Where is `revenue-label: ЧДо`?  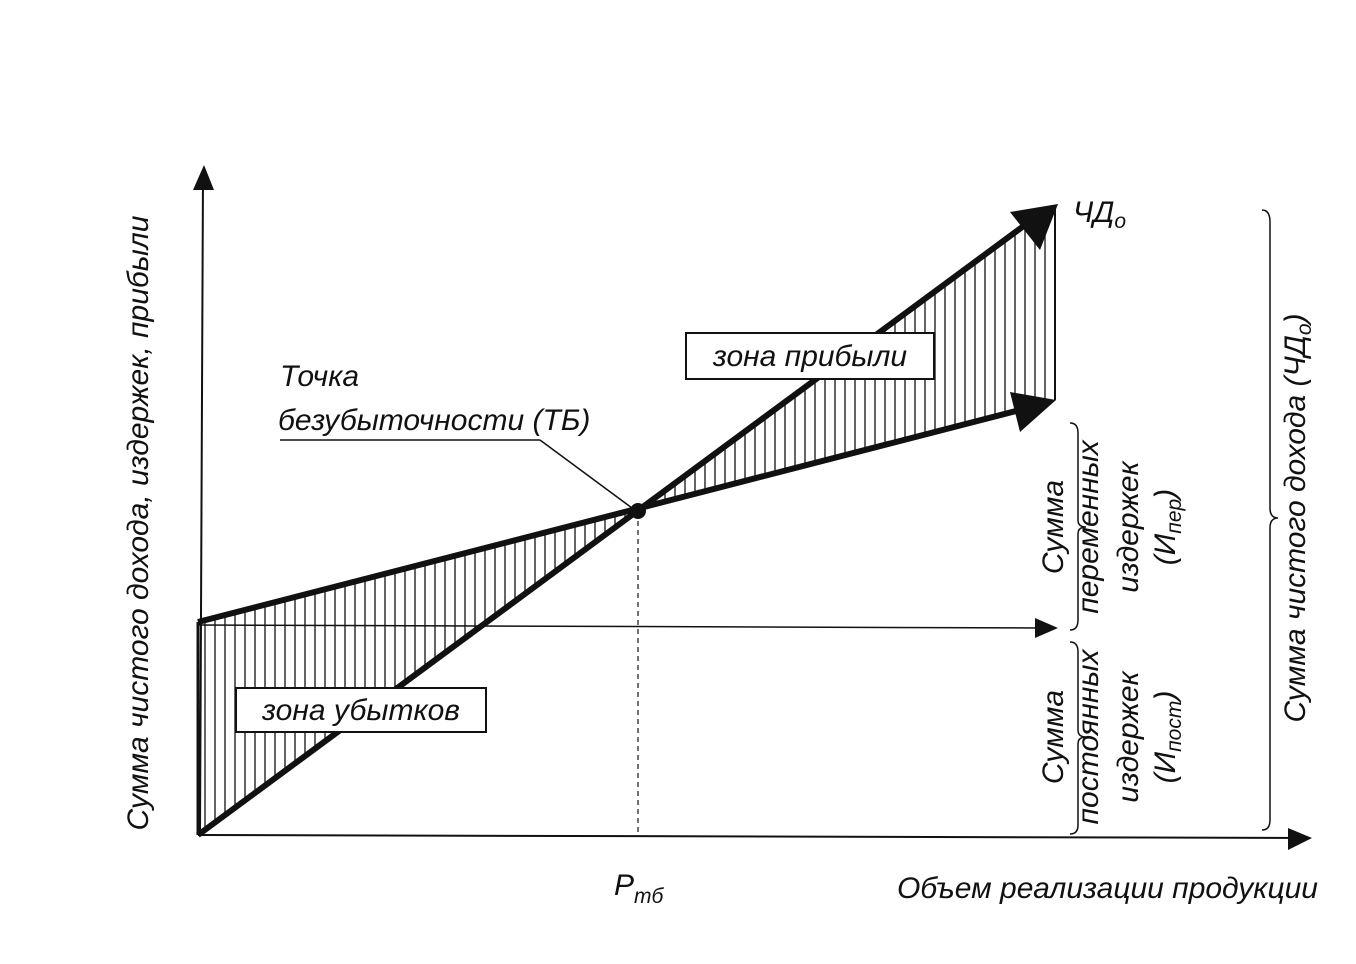 revenue-label: ЧДо is located at coordinates (1099, 214).